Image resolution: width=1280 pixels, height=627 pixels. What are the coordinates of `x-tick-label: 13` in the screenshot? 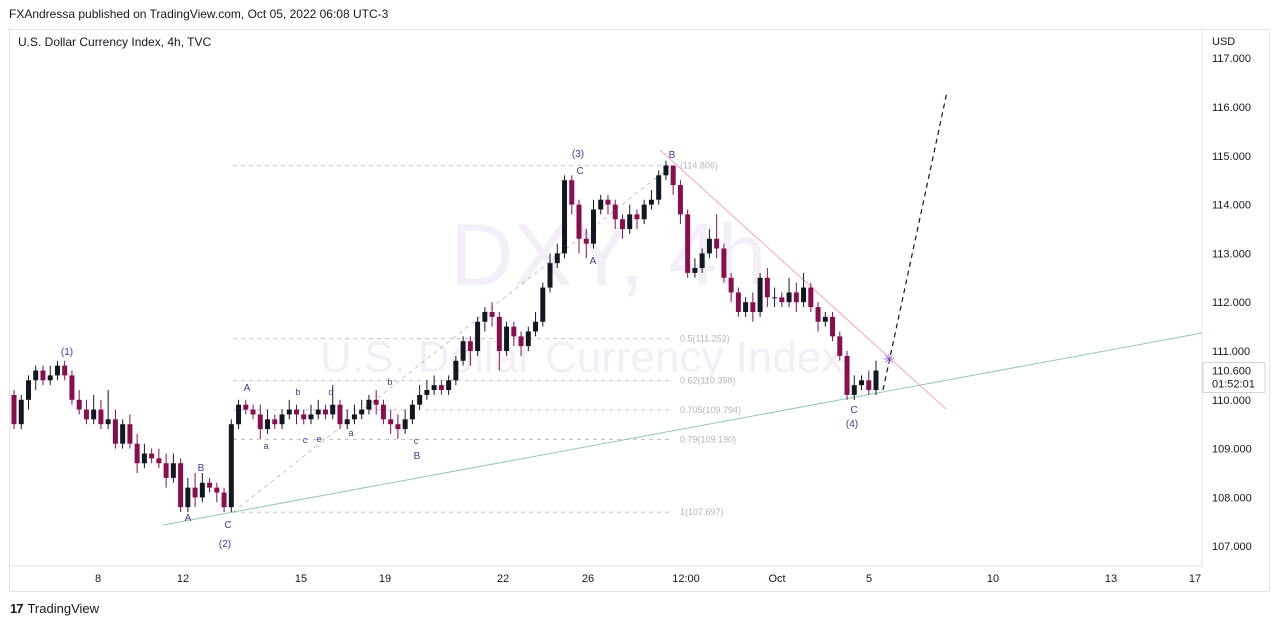 It's located at (1111, 579).